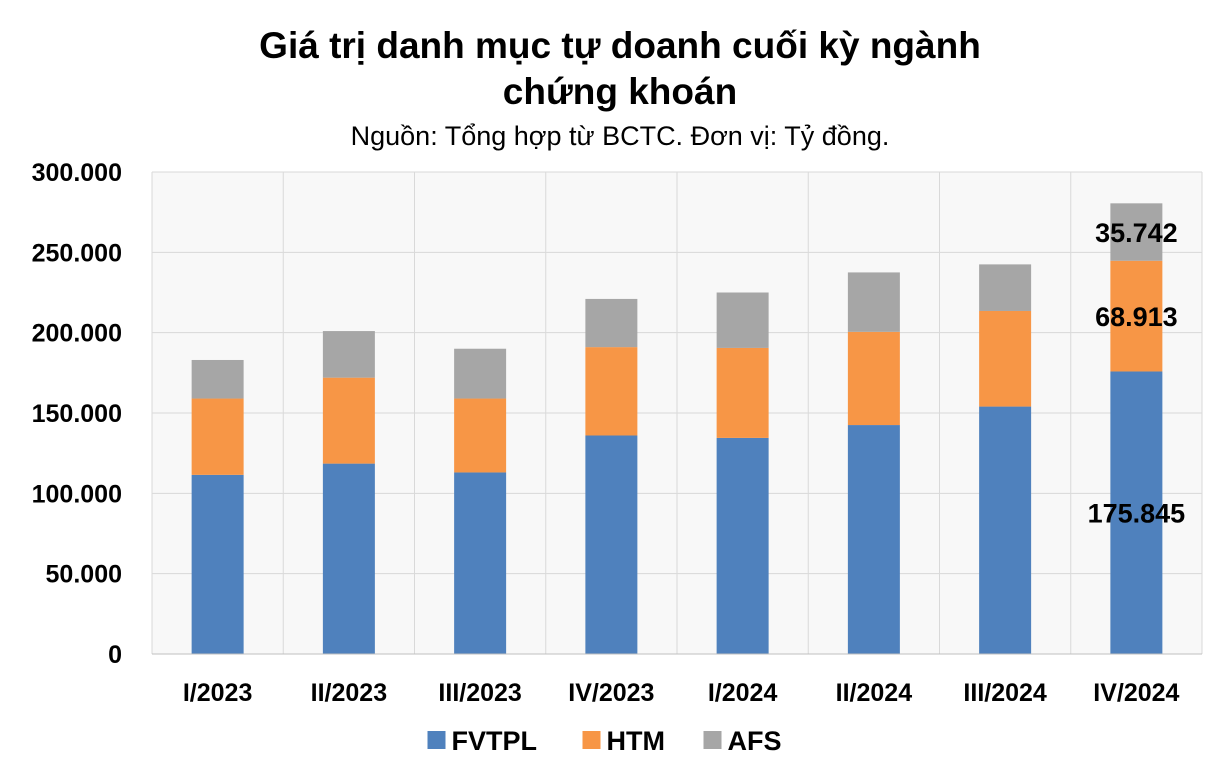 The height and width of the screenshot is (770, 1218). I want to click on data-label-htm: 68.913, so click(1136, 317).